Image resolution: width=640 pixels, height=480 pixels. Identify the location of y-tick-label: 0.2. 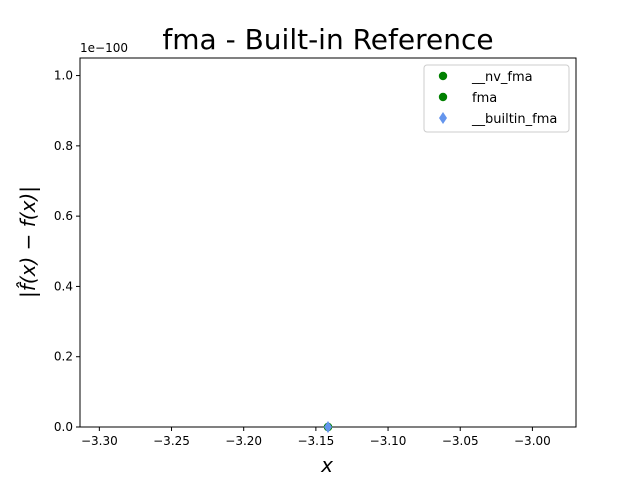
(63, 357).